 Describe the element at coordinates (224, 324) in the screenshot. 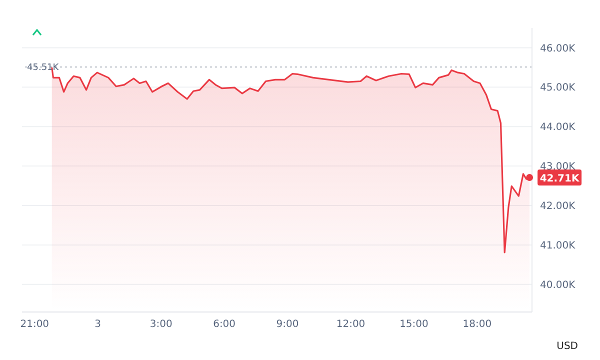

I see `x-tick-label: 6:00` at that location.